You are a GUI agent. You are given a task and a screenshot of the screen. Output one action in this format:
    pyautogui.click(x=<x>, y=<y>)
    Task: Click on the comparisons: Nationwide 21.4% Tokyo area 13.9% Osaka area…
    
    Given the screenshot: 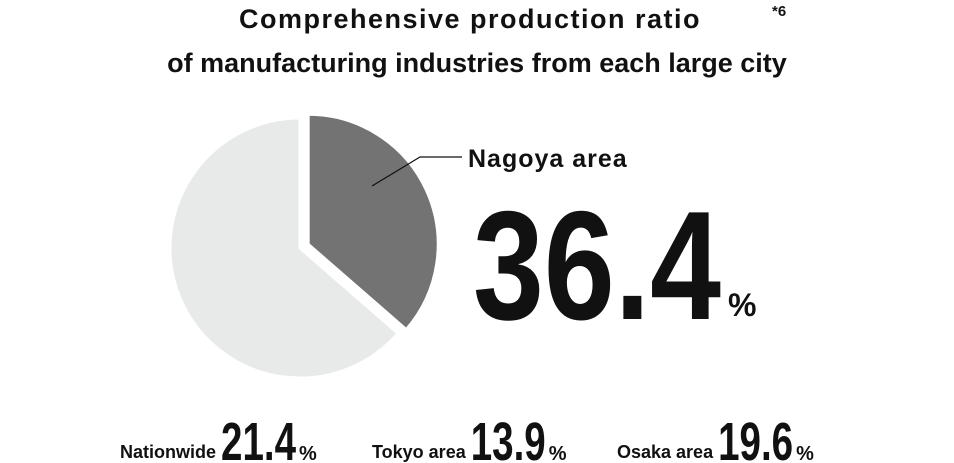 What is the action you would take?
    pyautogui.click(x=467, y=437)
    